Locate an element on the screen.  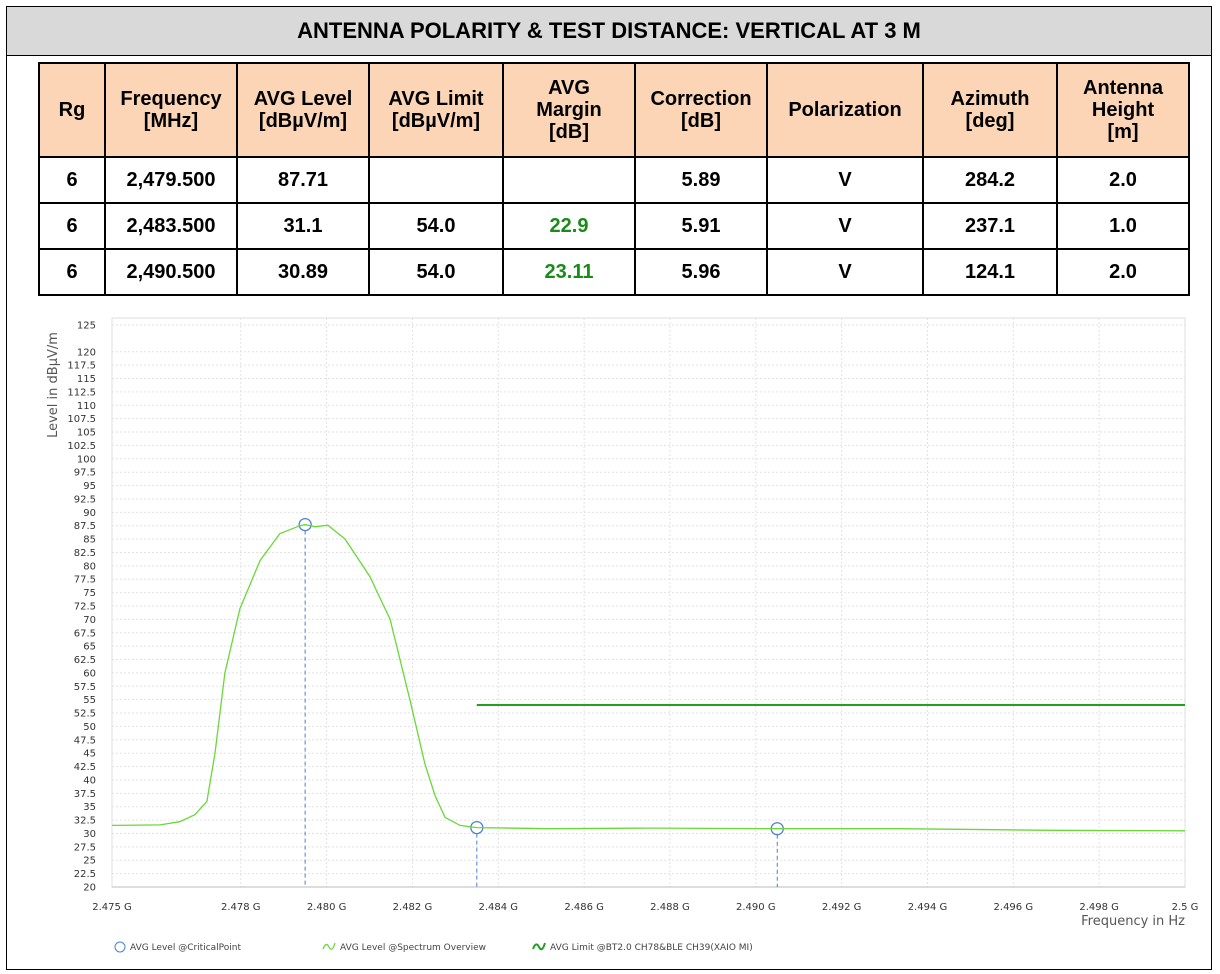
x-axis-label: Frequency in Hz is located at coordinates (1133, 921).